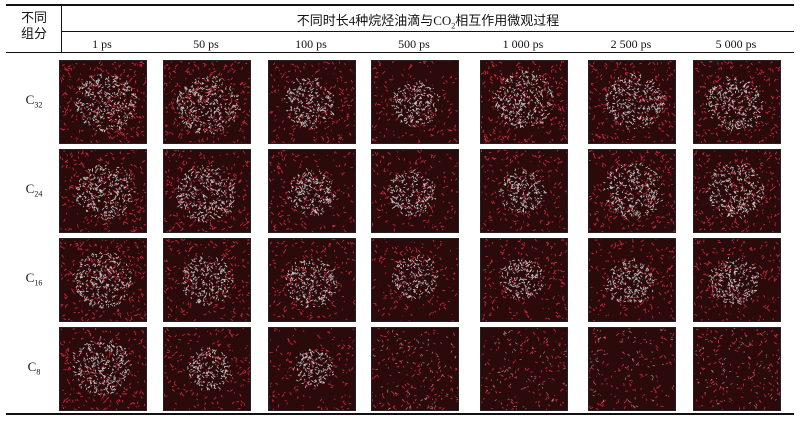 This screenshot has height=421, width=800. I want to click on time-label: 5 000 ps, so click(736, 44).